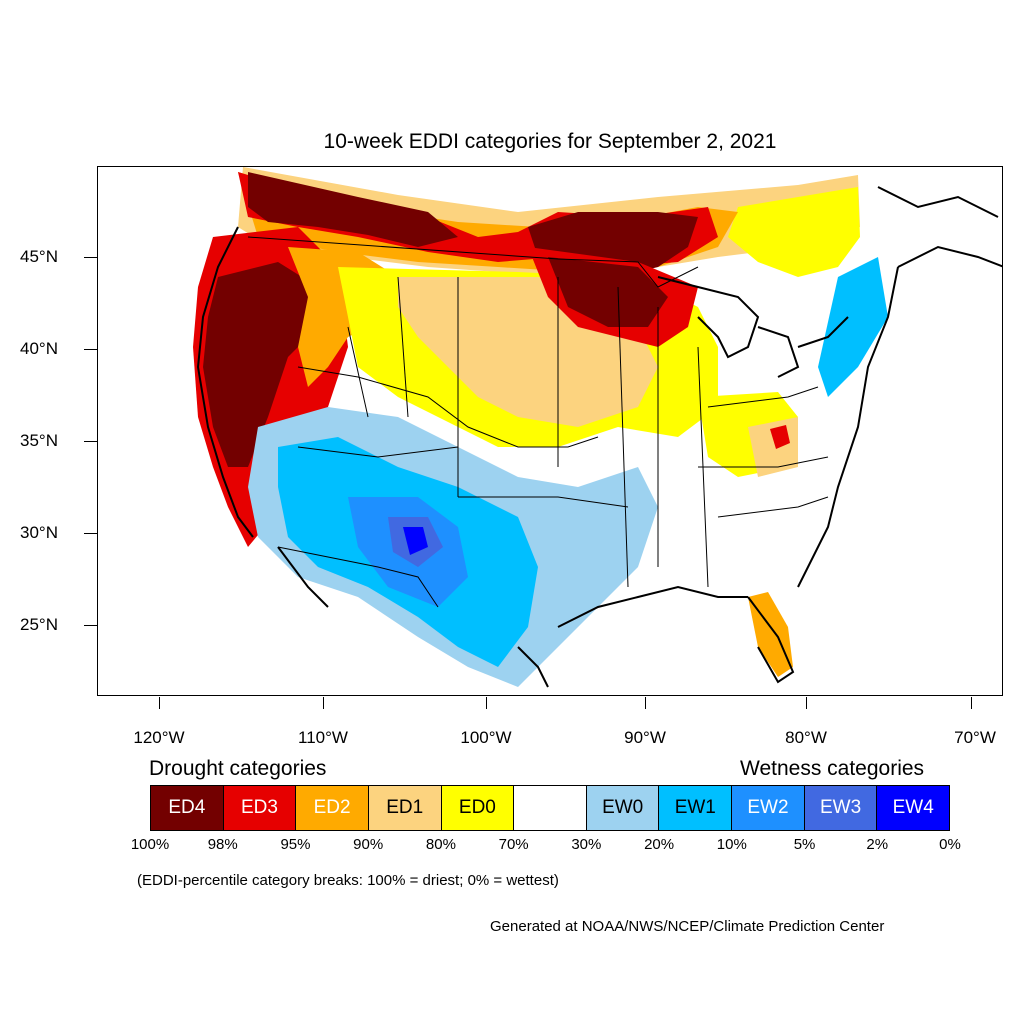  What do you see at coordinates (608, 292) in the screenshot?
I see `region-ed4-upper-midwest` at bounding box center [608, 292].